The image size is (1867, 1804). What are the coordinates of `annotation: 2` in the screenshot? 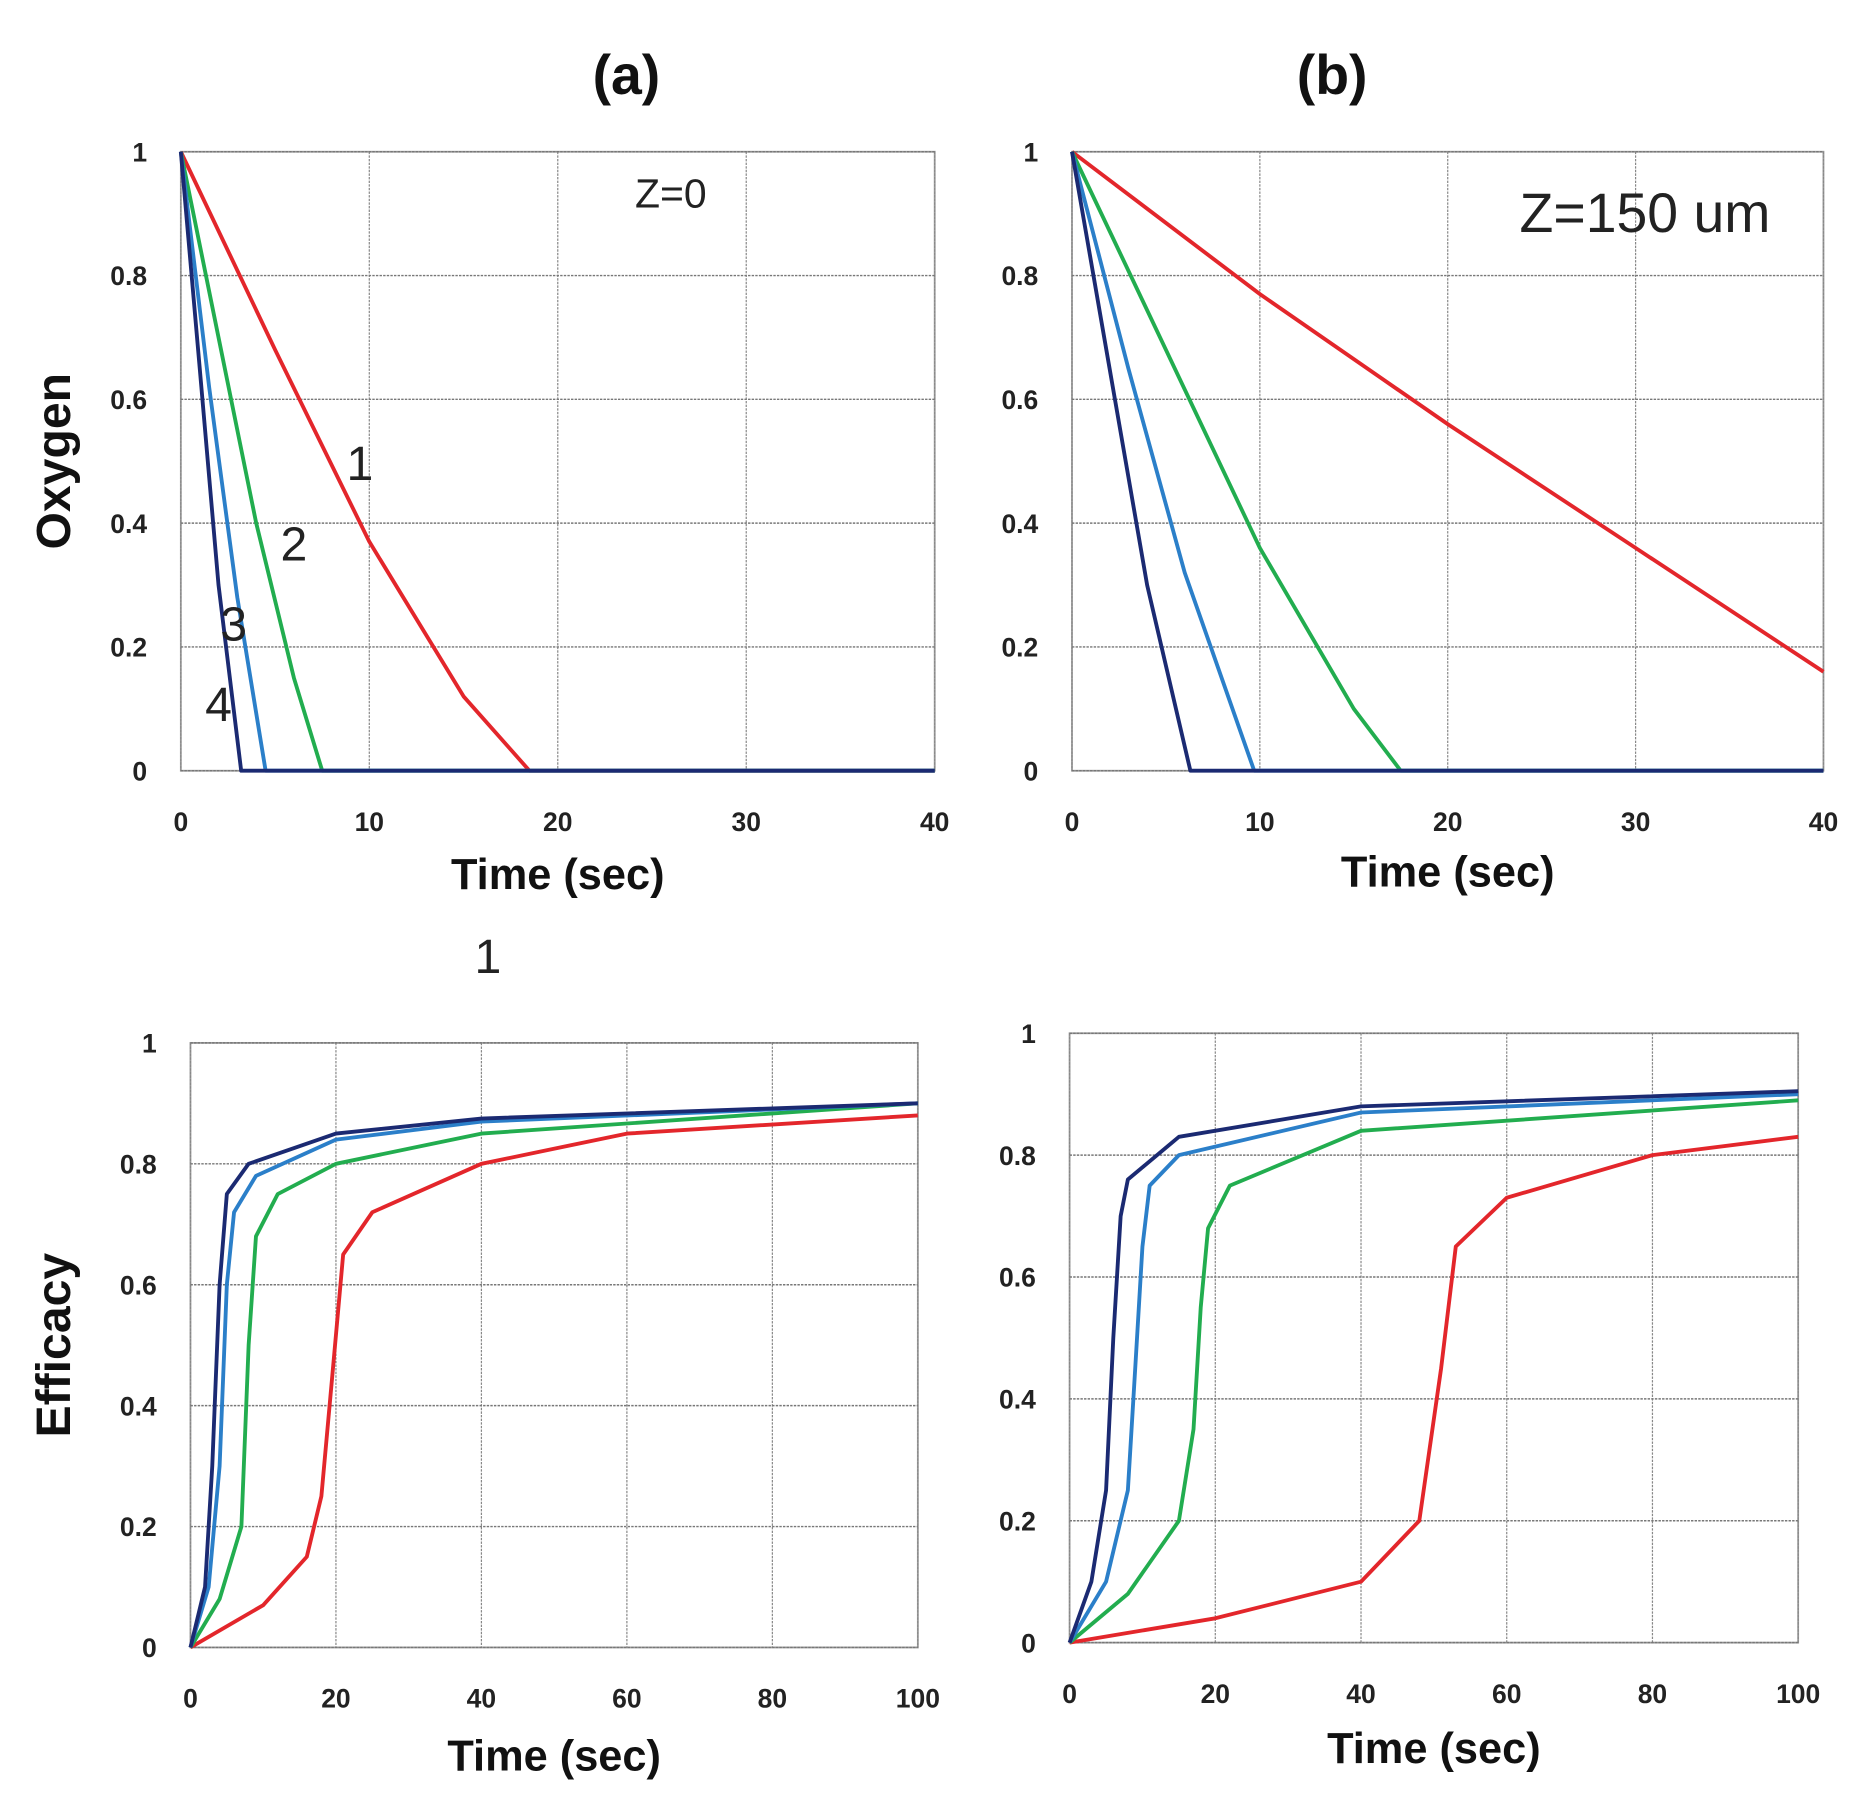 It's located at (294, 544).